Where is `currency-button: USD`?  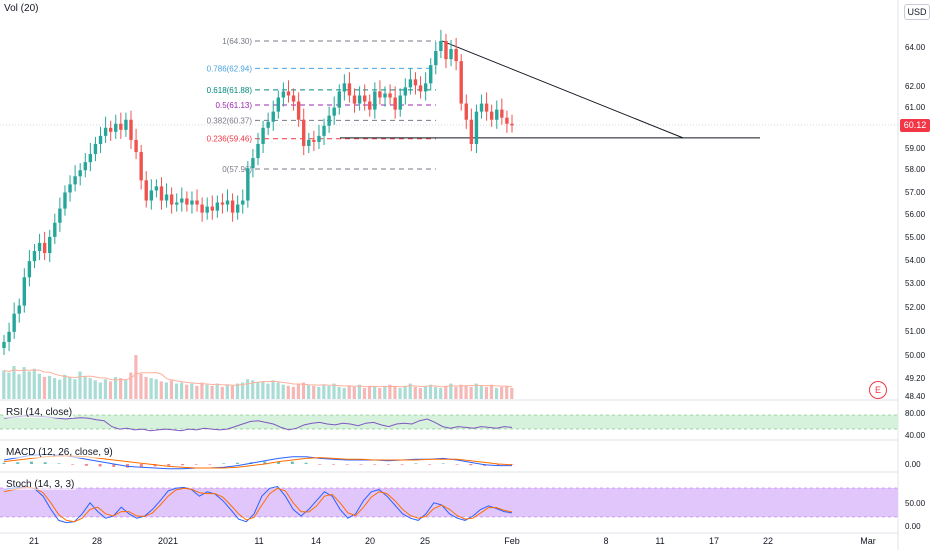 currency-button: USD is located at coordinates (917, 12).